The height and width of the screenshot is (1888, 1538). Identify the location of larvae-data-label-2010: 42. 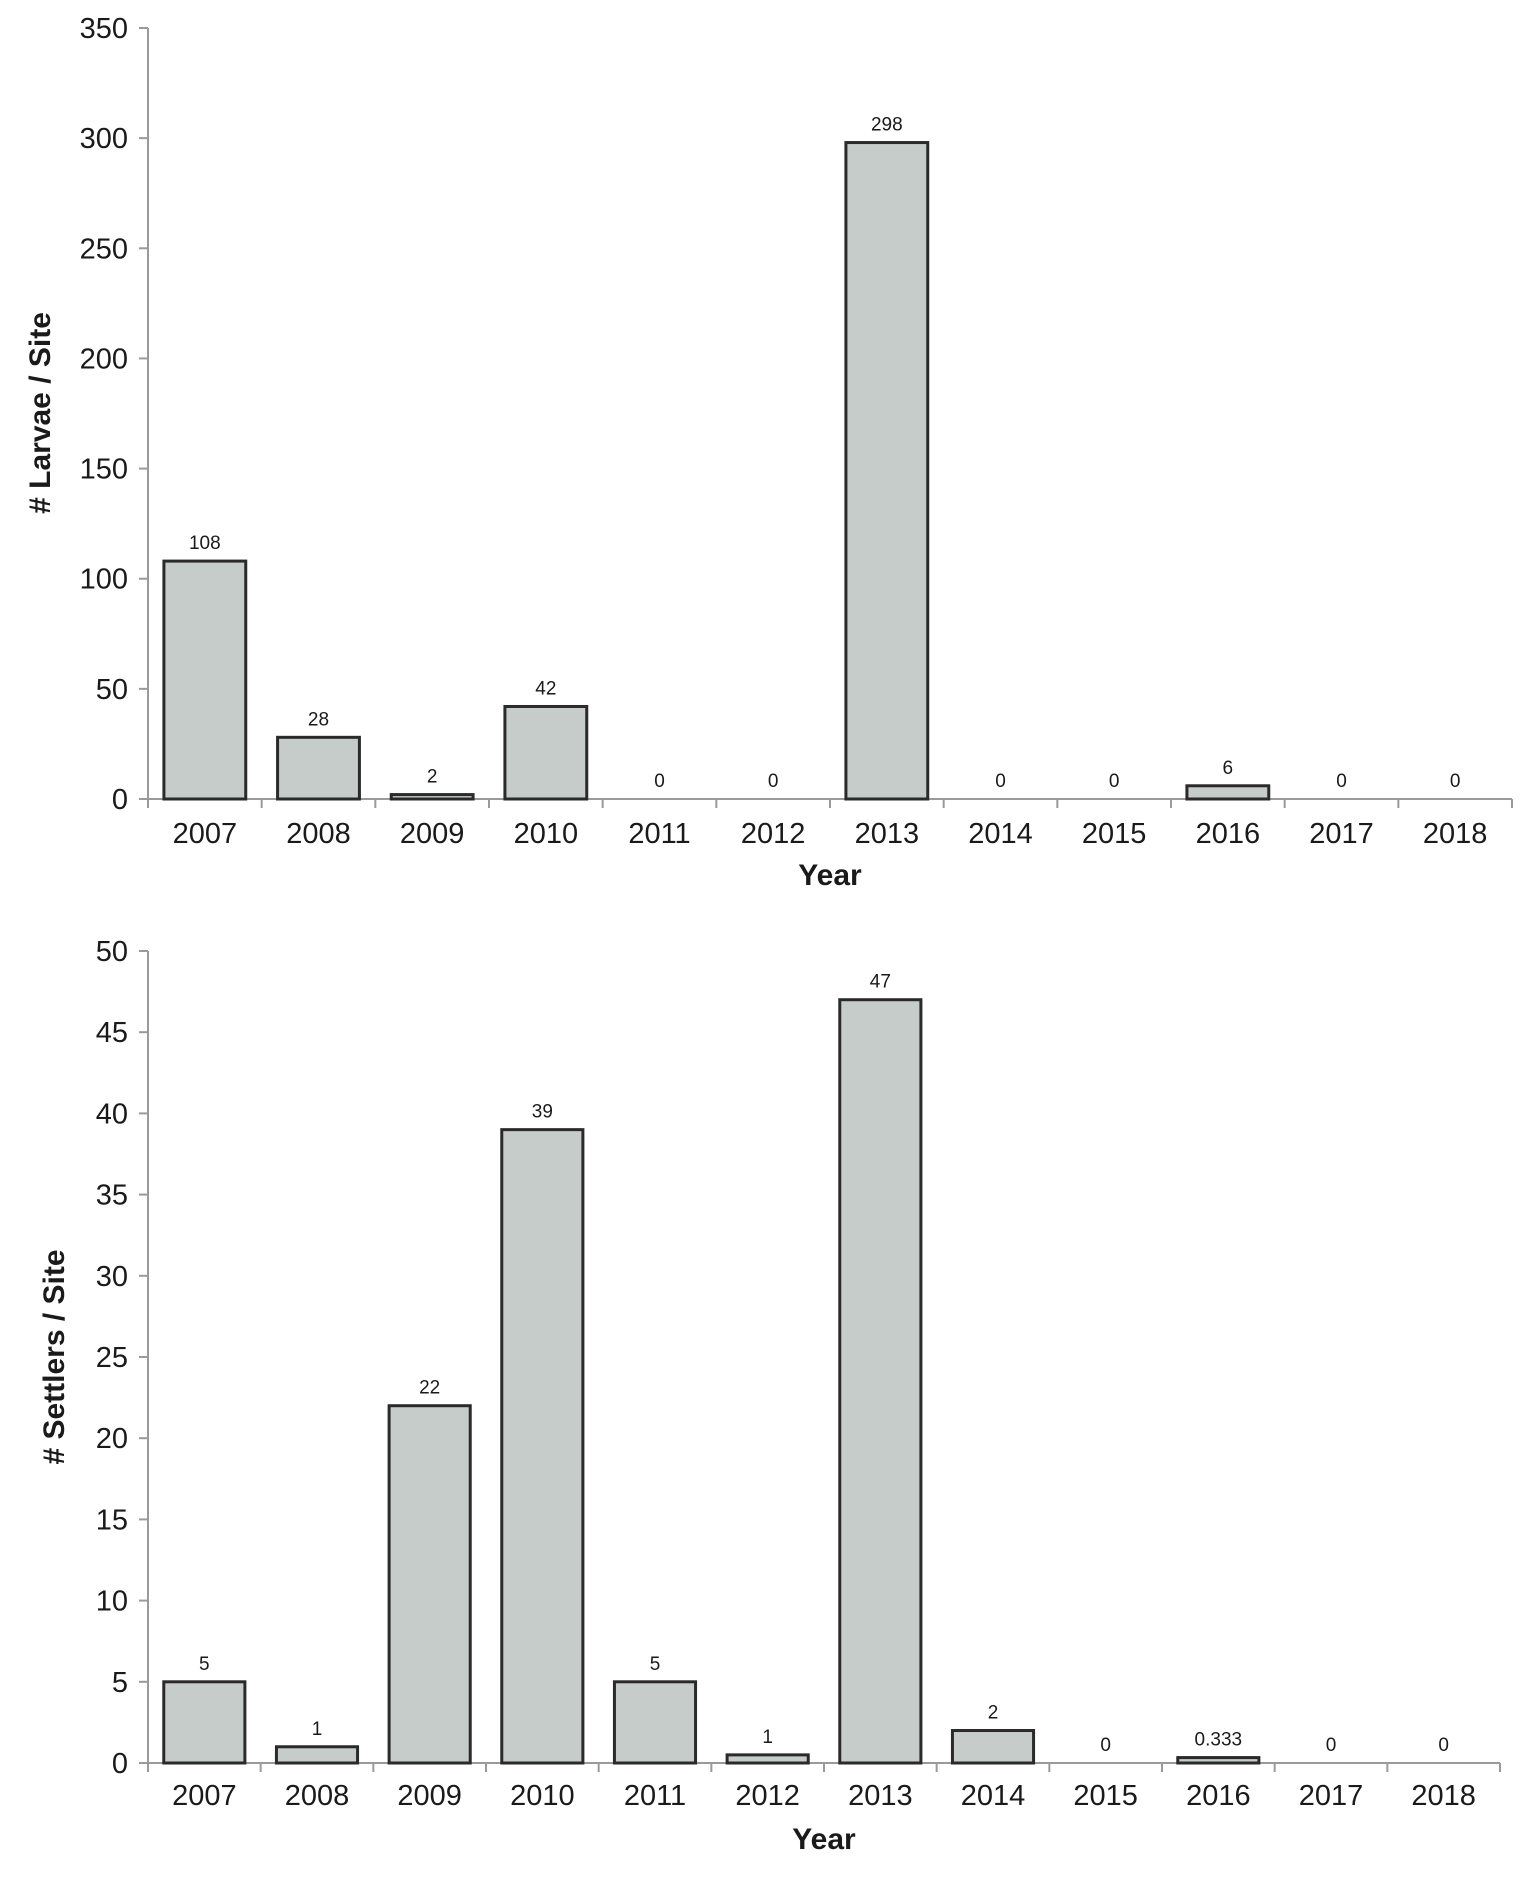
(545, 688).